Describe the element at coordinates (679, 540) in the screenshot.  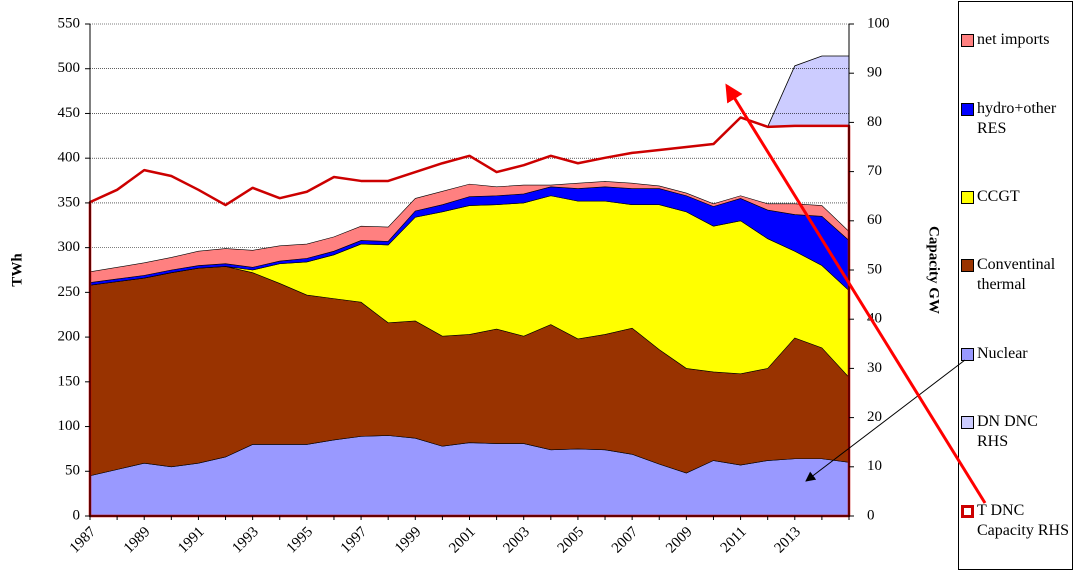
I see `x-tick-label: 2009` at that location.